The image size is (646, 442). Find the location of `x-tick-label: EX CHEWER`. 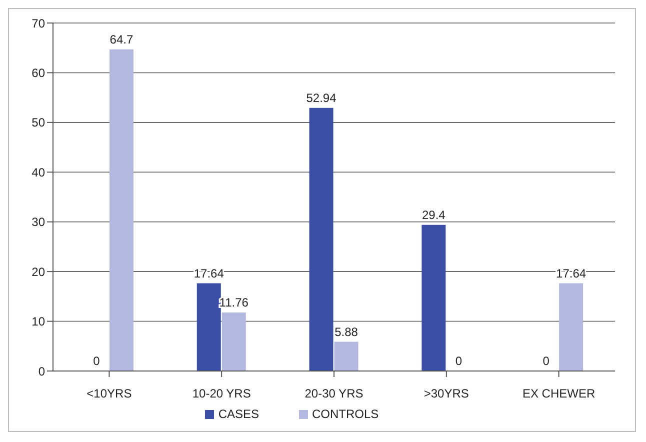

x-tick-label: EX CHEWER is located at coordinates (559, 393).